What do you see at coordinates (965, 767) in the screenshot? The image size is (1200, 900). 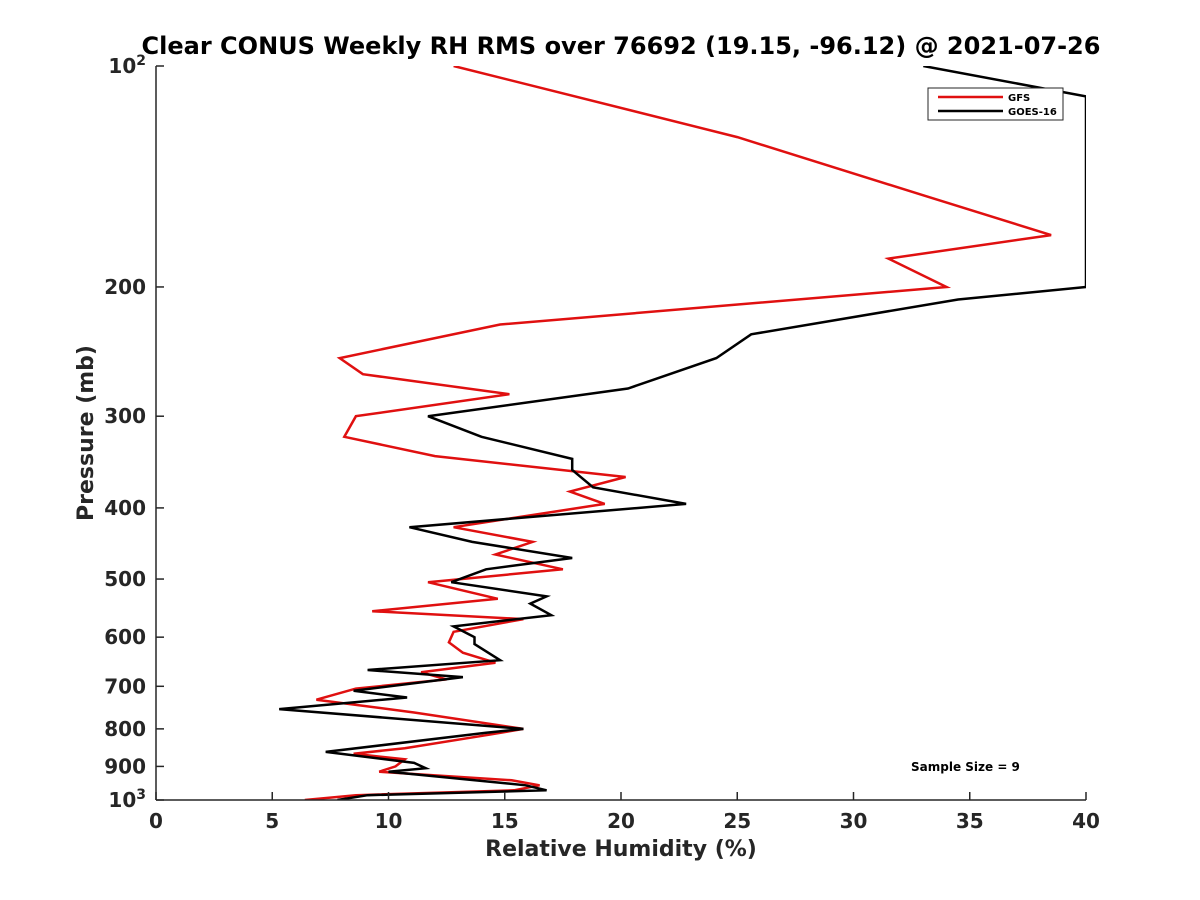 I see `sample-size-annotation: Sample Size = 9` at bounding box center [965, 767].